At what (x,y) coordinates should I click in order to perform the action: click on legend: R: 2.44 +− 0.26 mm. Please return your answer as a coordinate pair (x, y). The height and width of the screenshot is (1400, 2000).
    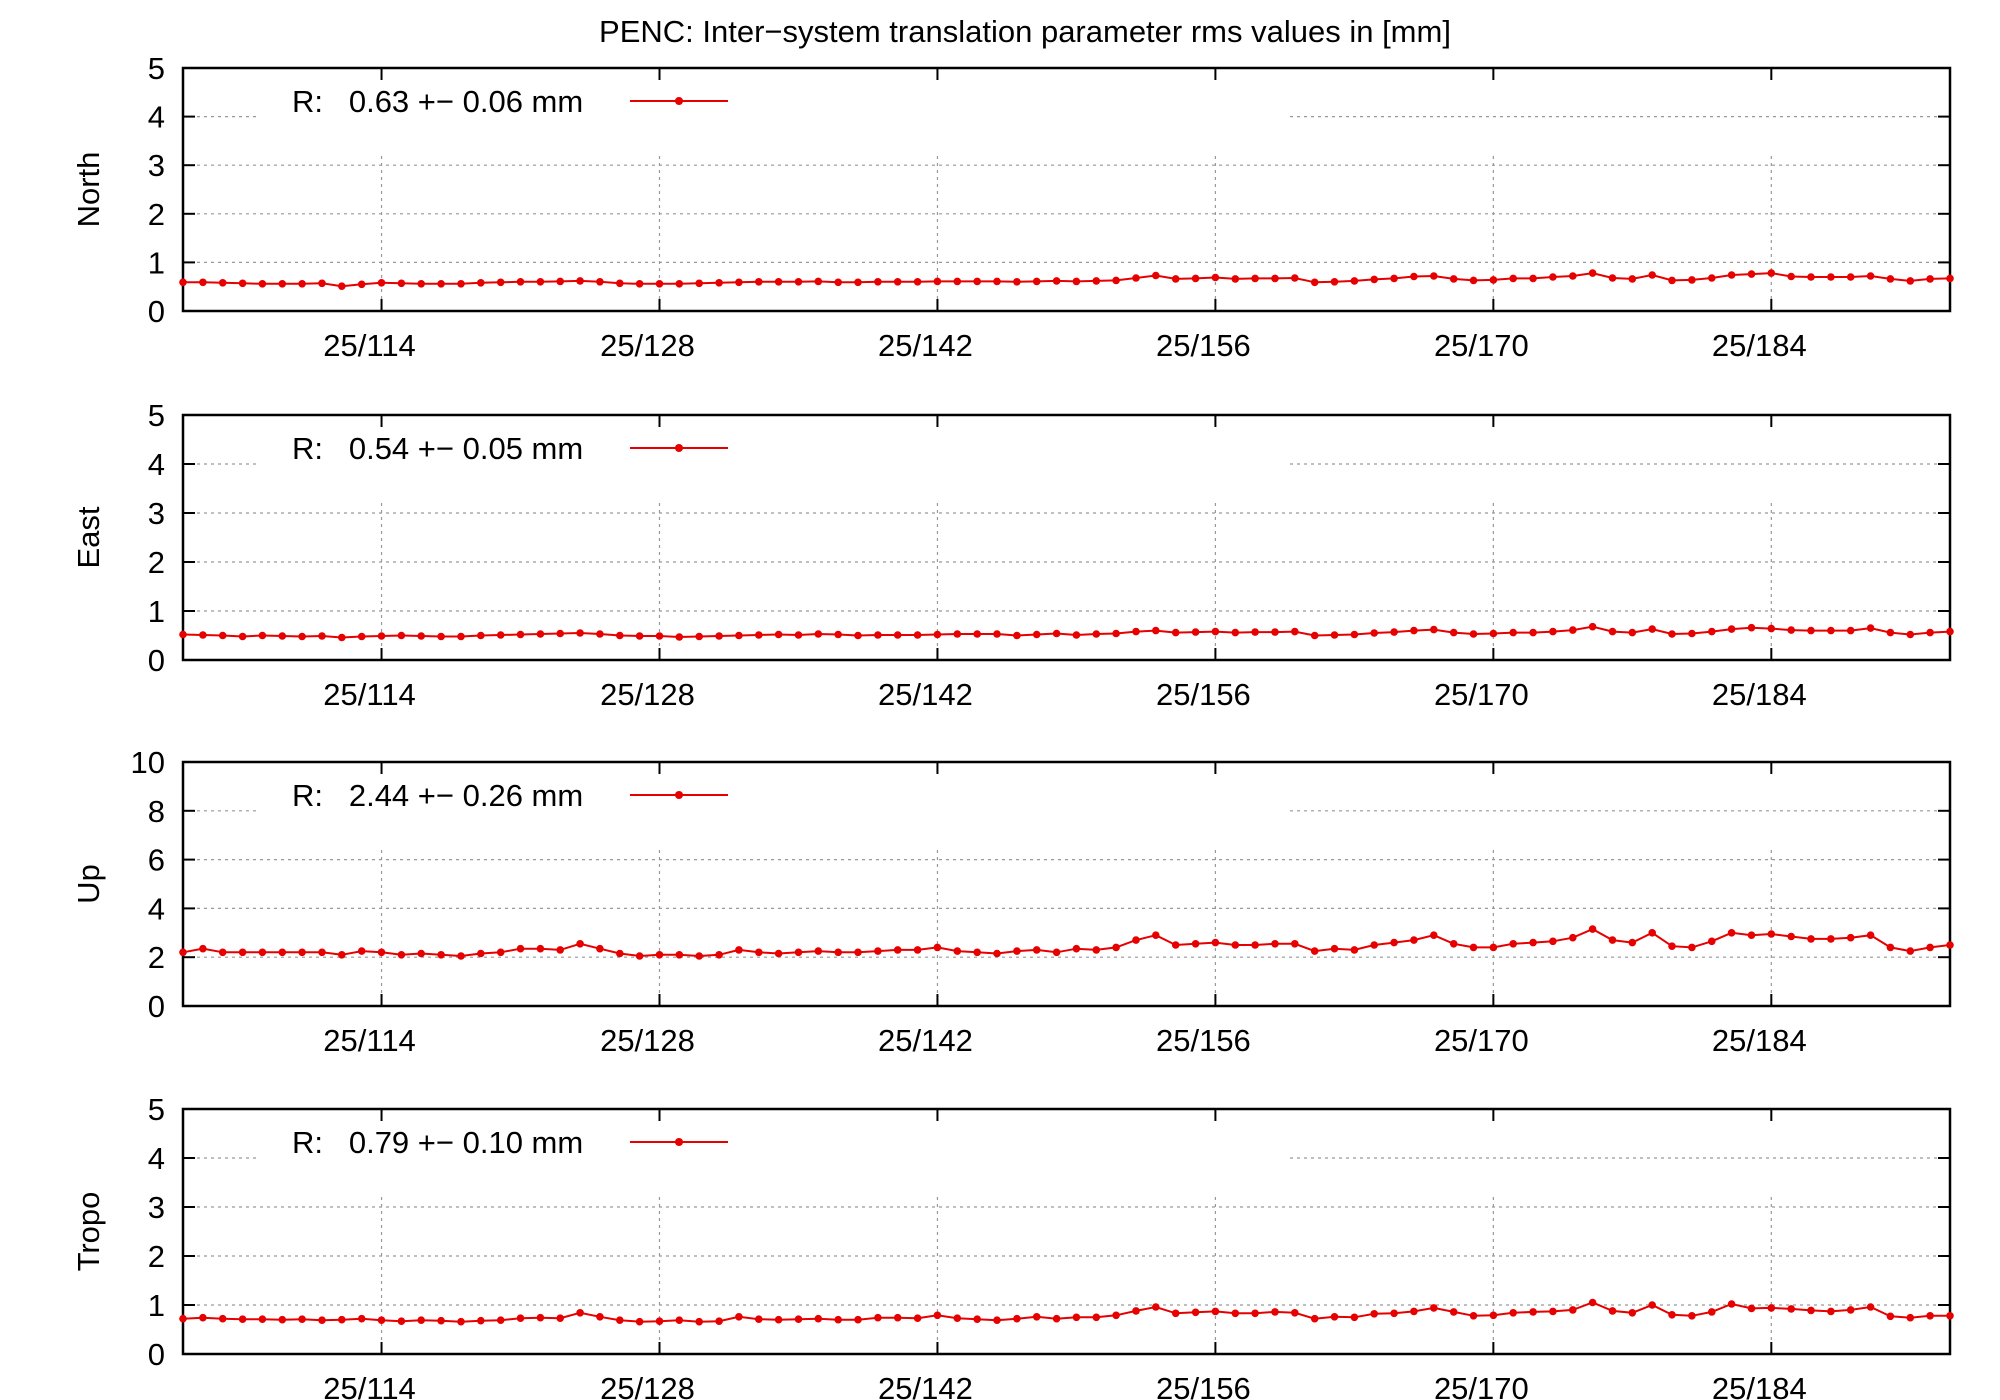
    Looking at the image, I should click on (510, 795).